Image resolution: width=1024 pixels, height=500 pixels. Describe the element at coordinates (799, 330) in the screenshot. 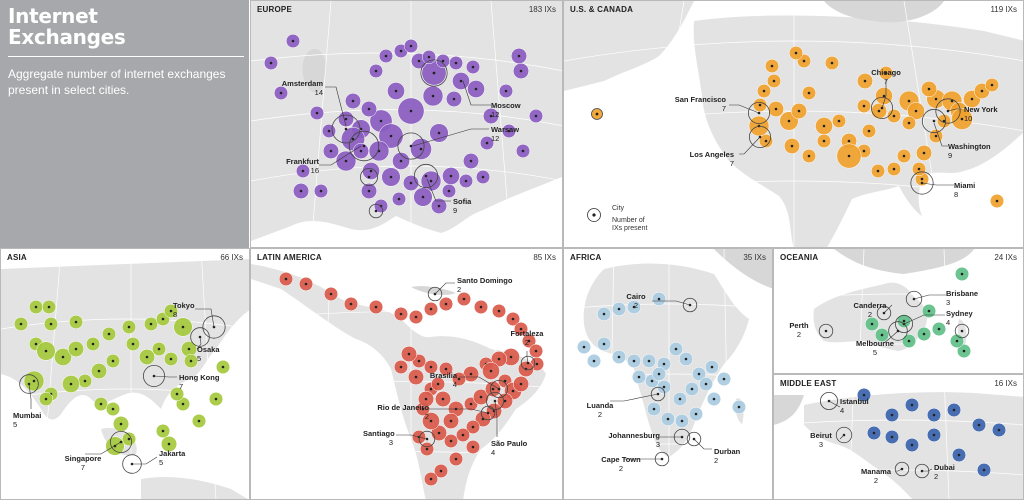

I see `city-label: Perth 2` at that location.